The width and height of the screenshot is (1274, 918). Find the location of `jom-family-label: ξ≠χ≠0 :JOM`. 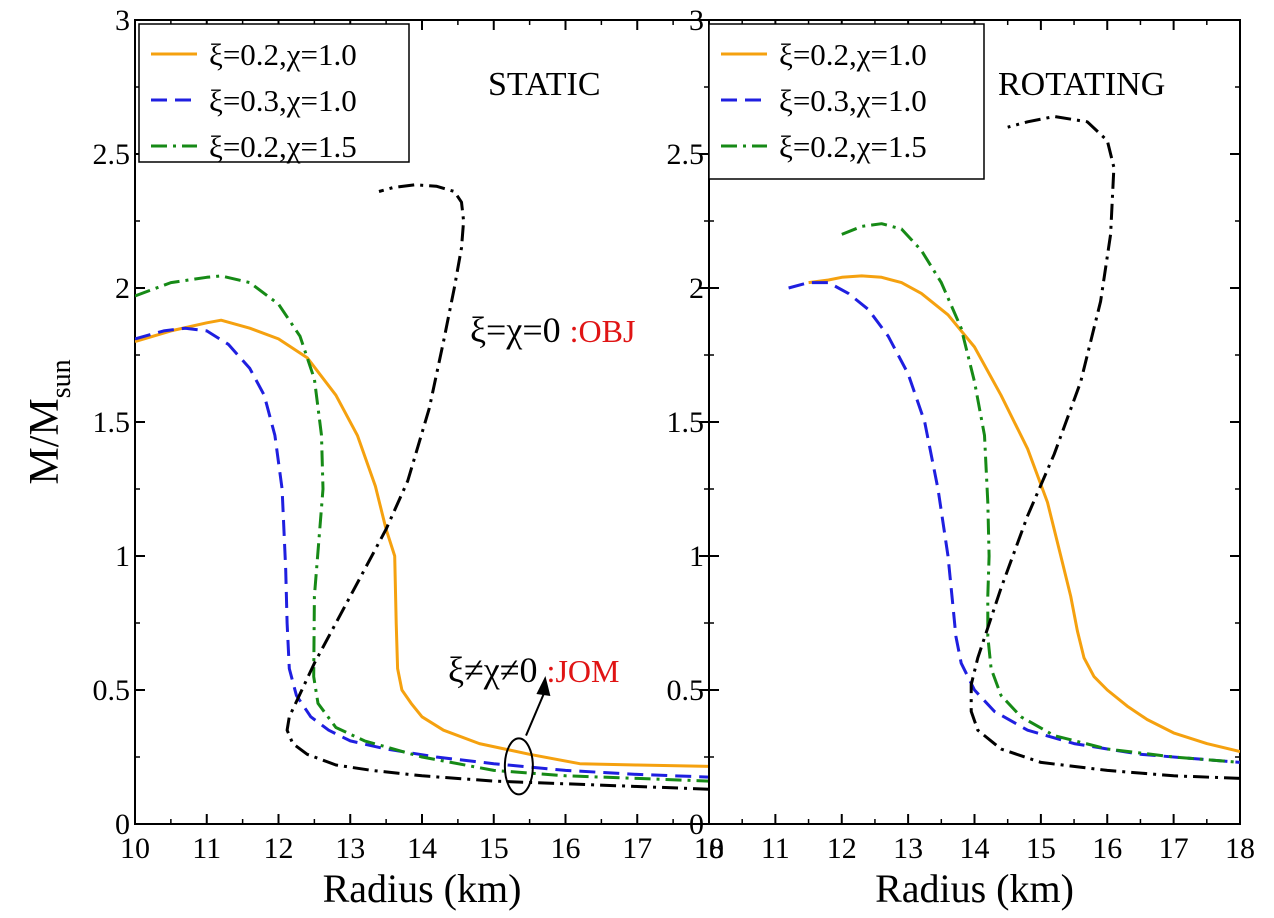

jom-family-label: ξ≠χ≠0 :JOM is located at coordinates (533, 670).